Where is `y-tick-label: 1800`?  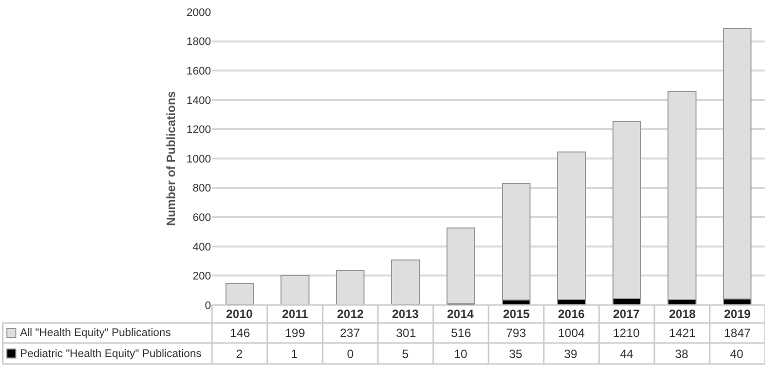 y-tick-label: 1800 is located at coordinates (198, 42).